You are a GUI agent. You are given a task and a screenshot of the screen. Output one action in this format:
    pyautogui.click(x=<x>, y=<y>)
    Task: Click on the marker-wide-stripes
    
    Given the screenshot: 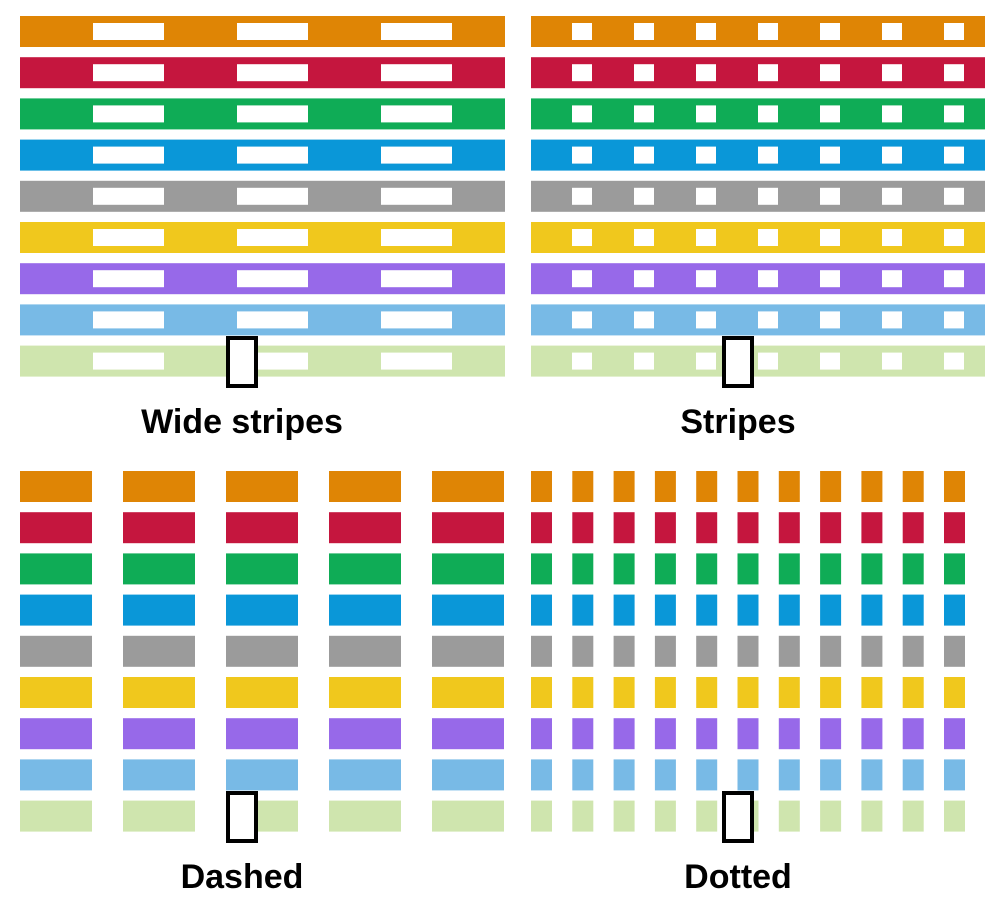 What is the action you would take?
    pyautogui.click(x=242, y=362)
    